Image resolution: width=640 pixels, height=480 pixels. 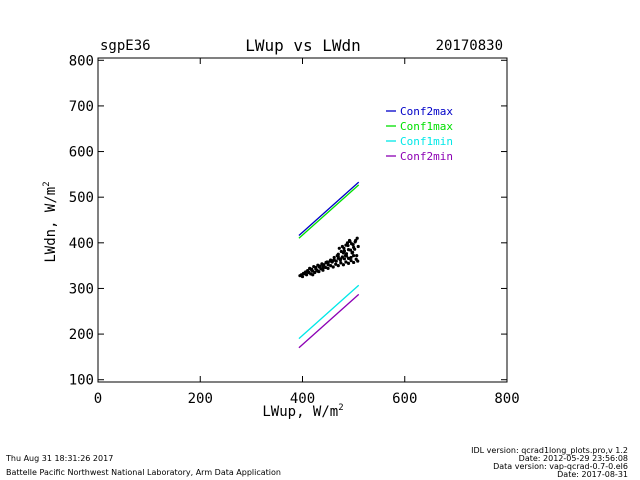 What do you see at coordinates (81, 289) in the screenshot?
I see `y-tick-label: 300` at bounding box center [81, 289].